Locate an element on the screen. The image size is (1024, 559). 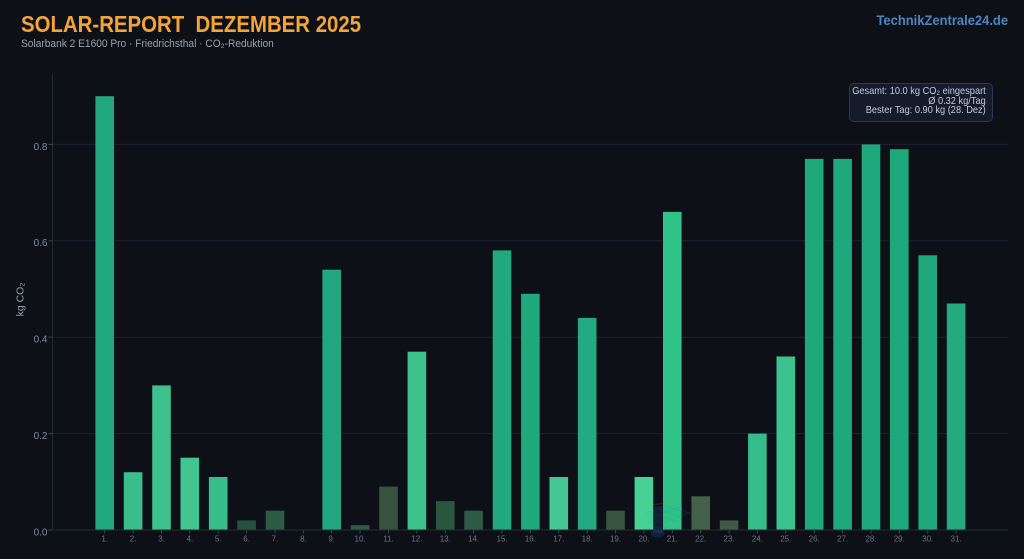
svg-text: 7. is located at coordinates (275, 538).